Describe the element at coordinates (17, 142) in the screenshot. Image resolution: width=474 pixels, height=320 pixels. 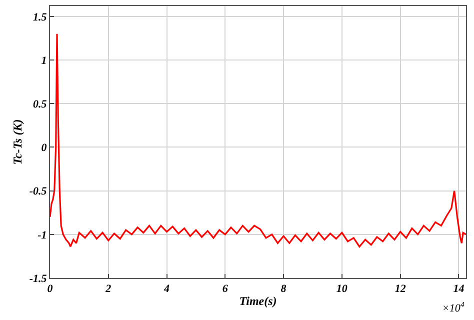
I see `y-axis-title: Tc-Ts (K)` at that location.